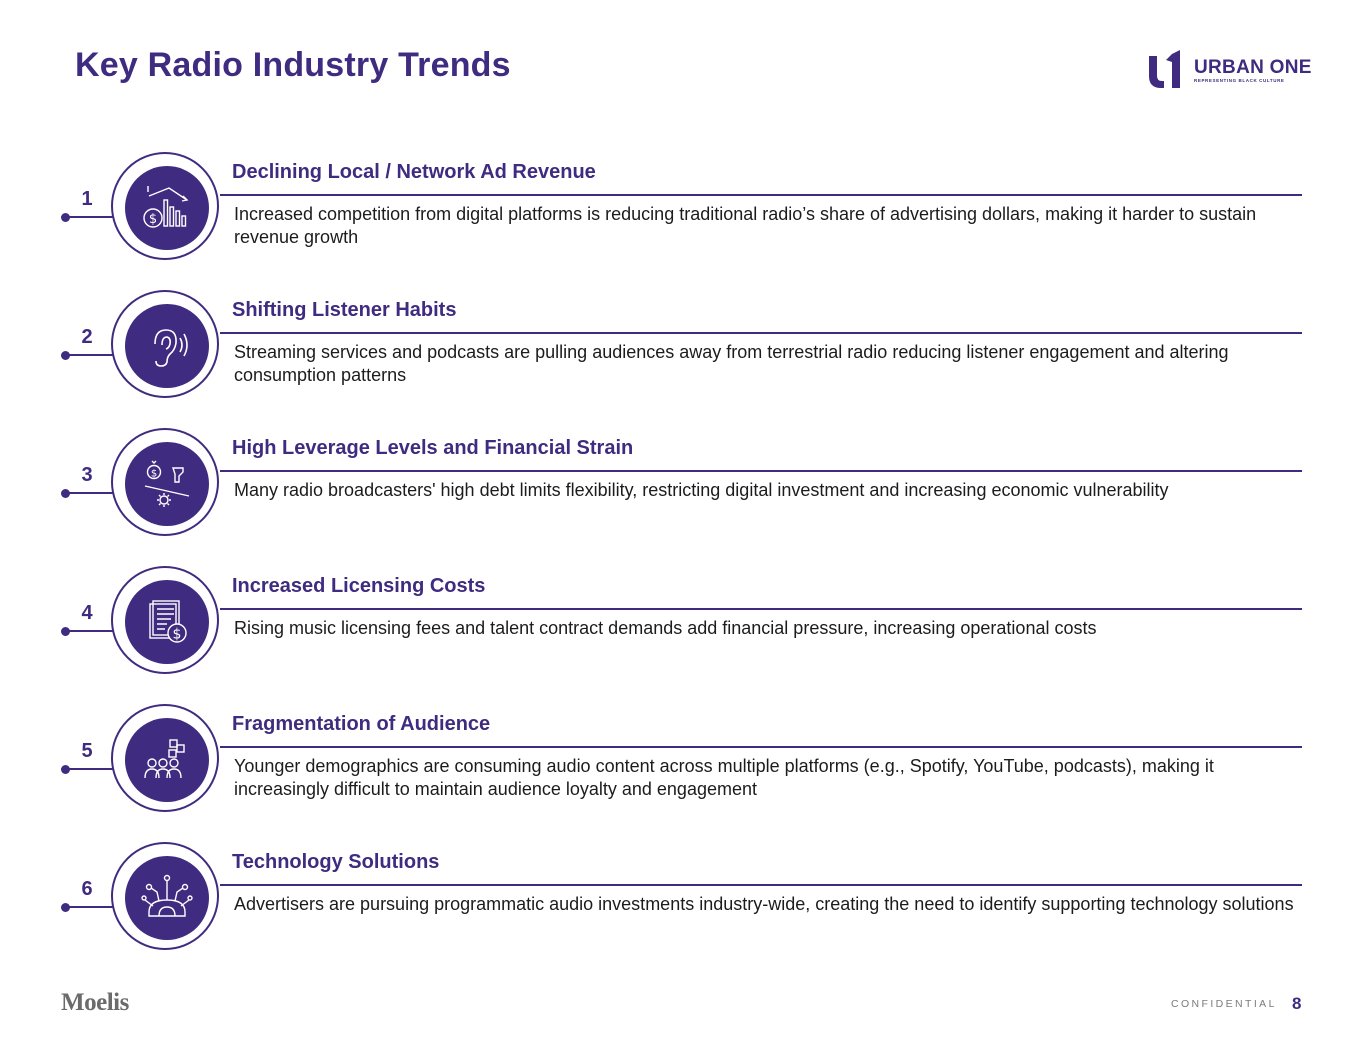 The width and height of the screenshot is (1365, 1055). I want to click on page-number: 8, so click(1297, 1003).